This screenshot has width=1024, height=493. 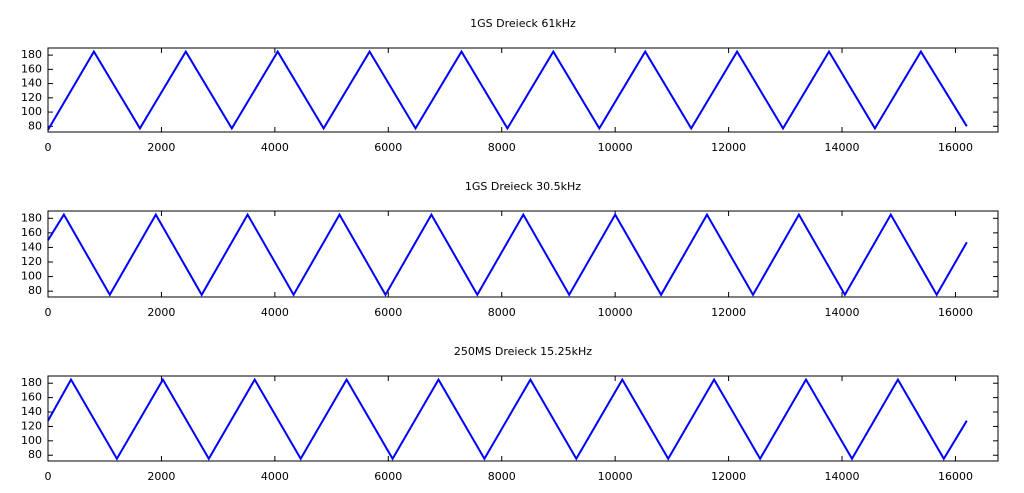 What do you see at coordinates (523, 186) in the screenshot?
I see `chart-title: 1GS Dreieck 30.5kHz` at bounding box center [523, 186].